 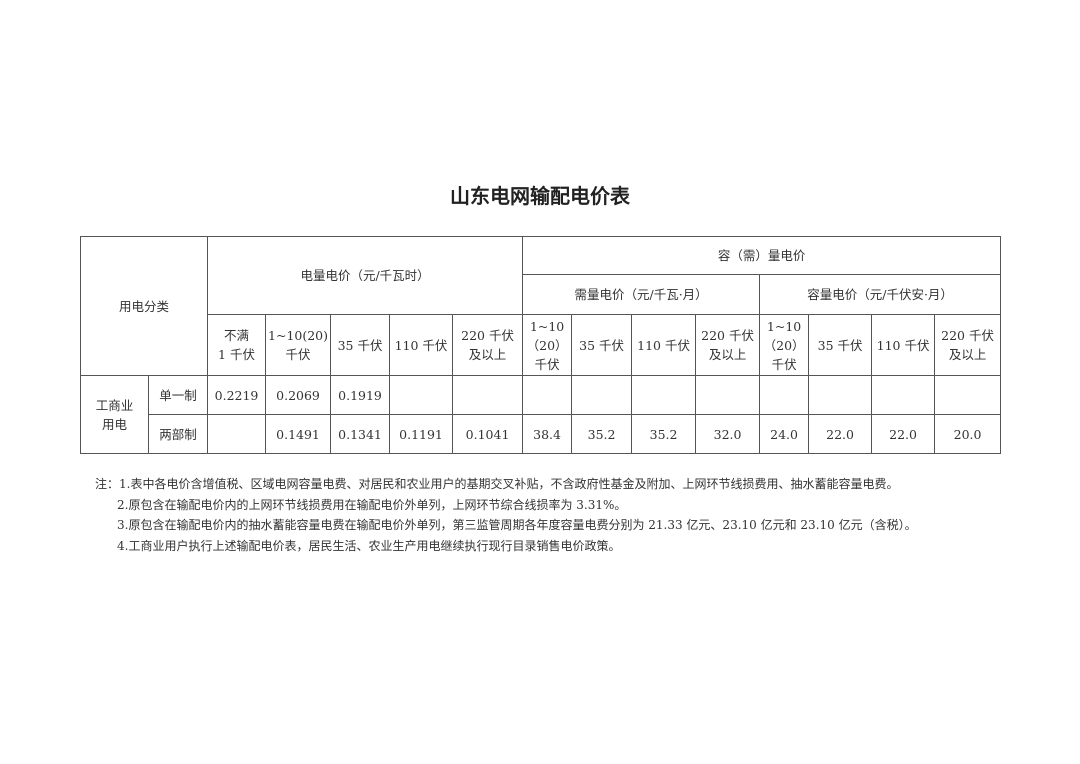 What do you see at coordinates (488, 345) in the screenshot?
I see `energy-voltage-level: 220 千伏 及以上` at bounding box center [488, 345].